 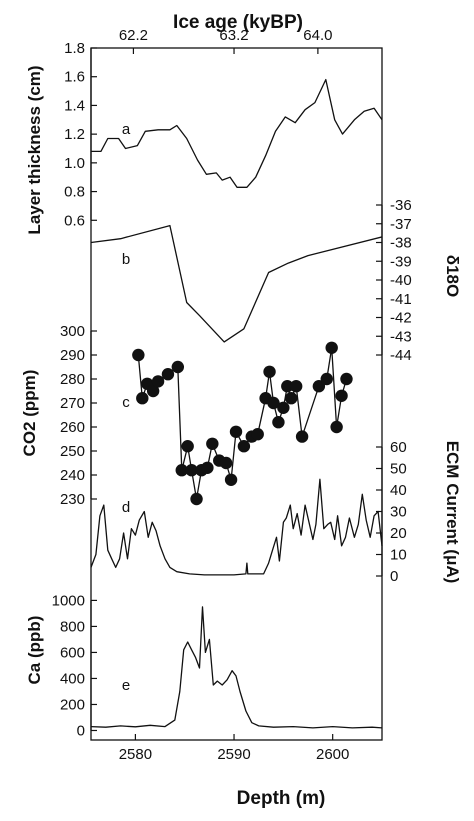 I want to click on y-tick-label-d: 10, so click(x=398, y=555).